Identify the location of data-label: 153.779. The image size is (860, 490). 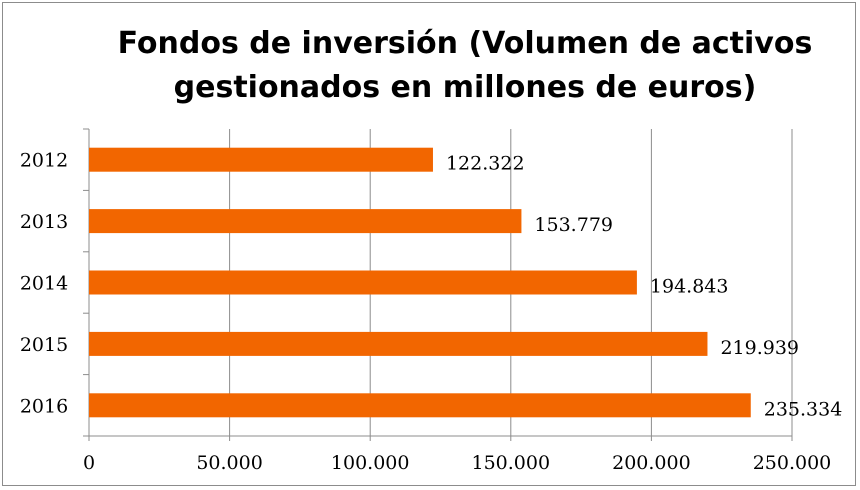
(573, 225).